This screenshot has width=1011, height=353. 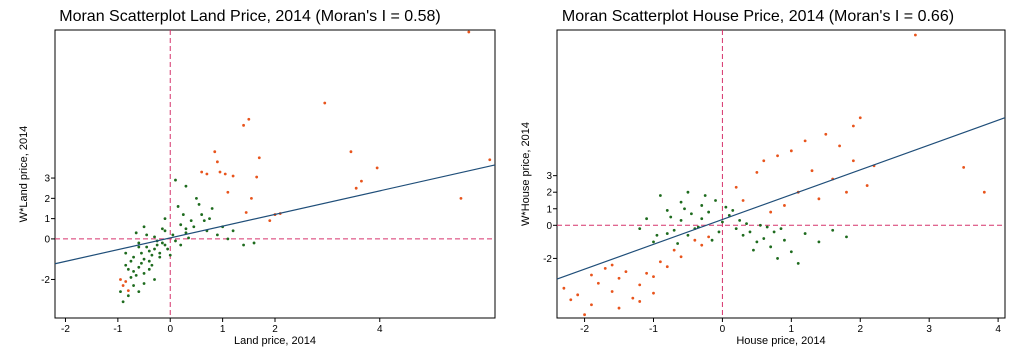 I want to click on y-tick-label: 3, so click(x=47, y=179).